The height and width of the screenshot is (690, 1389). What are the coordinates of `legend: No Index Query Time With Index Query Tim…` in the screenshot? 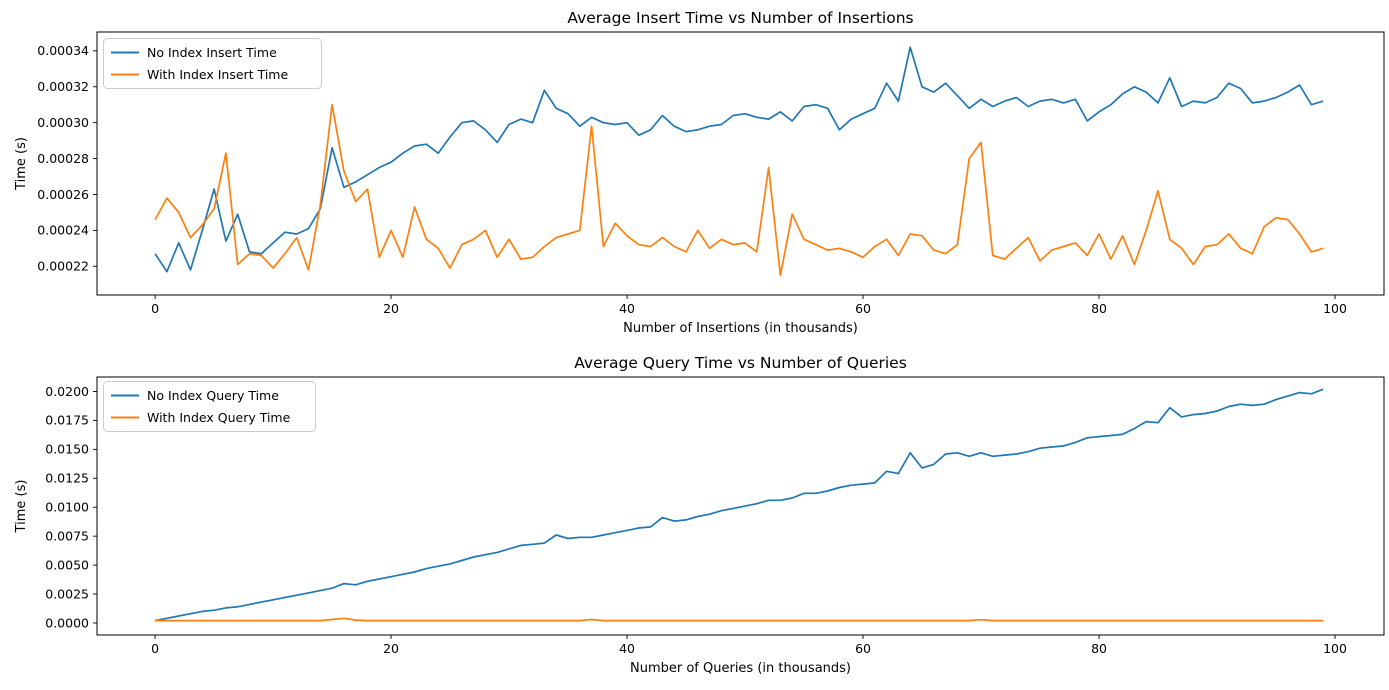 It's located at (209, 406).